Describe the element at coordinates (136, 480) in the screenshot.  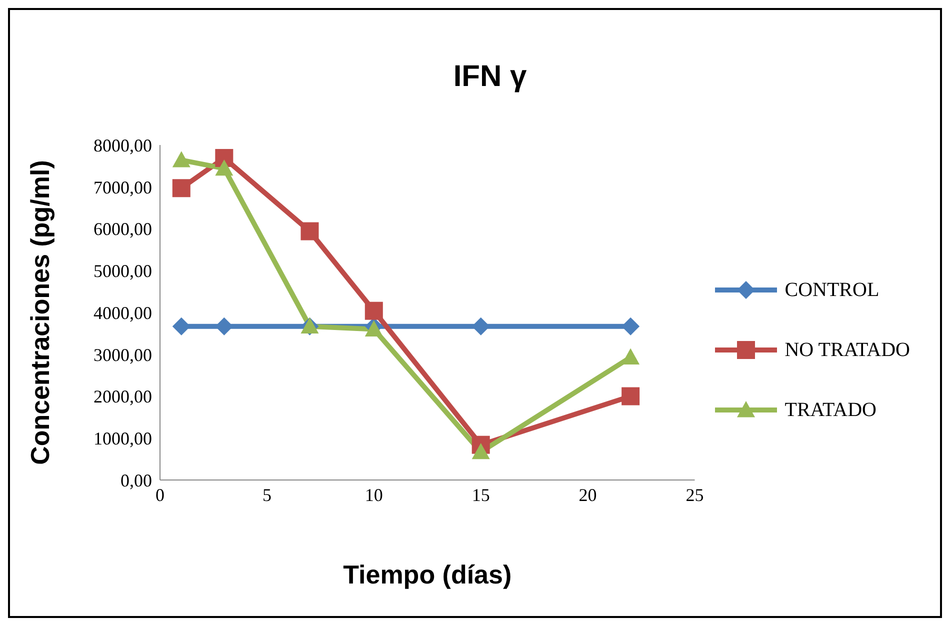
I see `y-tick-label: 0,00` at that location.